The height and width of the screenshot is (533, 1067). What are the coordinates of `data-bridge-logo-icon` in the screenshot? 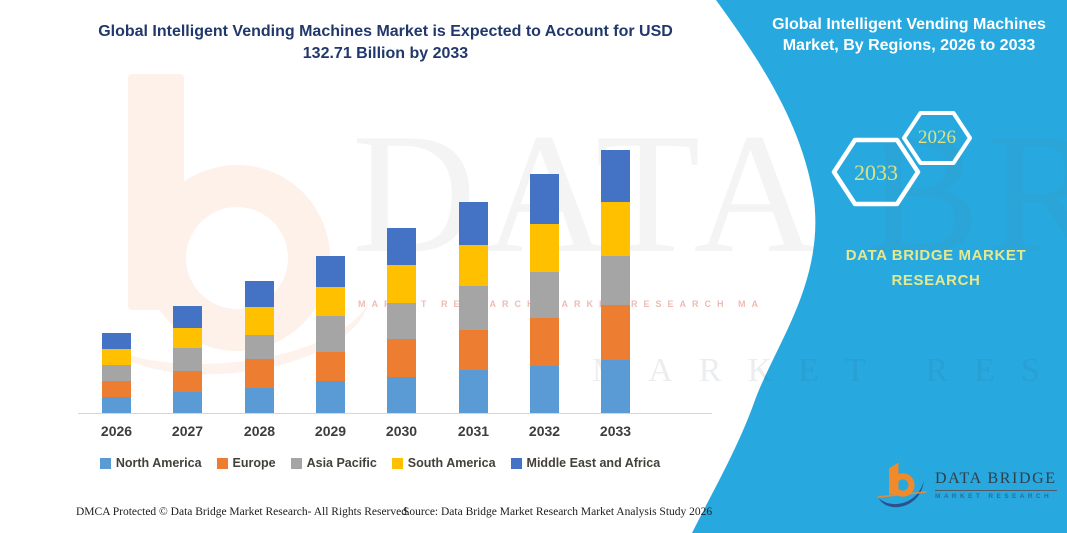 It's located at (902, 485).